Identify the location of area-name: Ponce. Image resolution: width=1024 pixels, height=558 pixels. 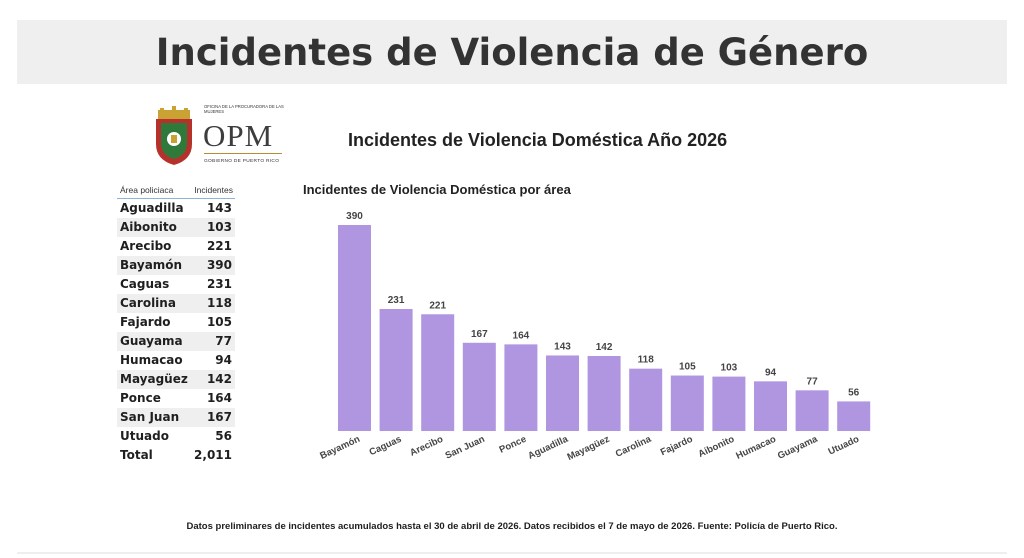
(140, 398).